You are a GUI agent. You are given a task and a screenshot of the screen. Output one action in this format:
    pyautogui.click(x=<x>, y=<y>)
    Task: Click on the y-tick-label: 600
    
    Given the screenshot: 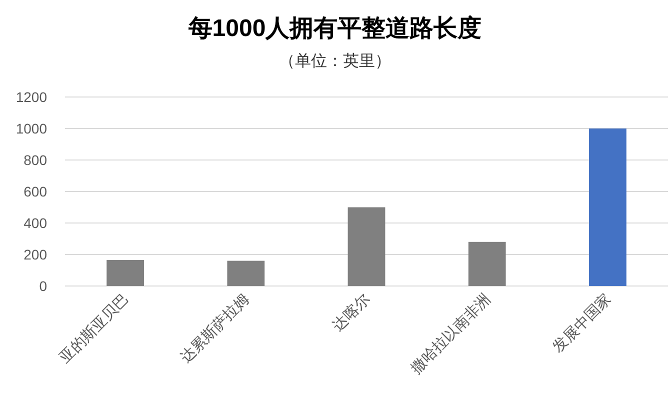 What is the action you would take?
    pyautogui.click(x=36, y=192)
    